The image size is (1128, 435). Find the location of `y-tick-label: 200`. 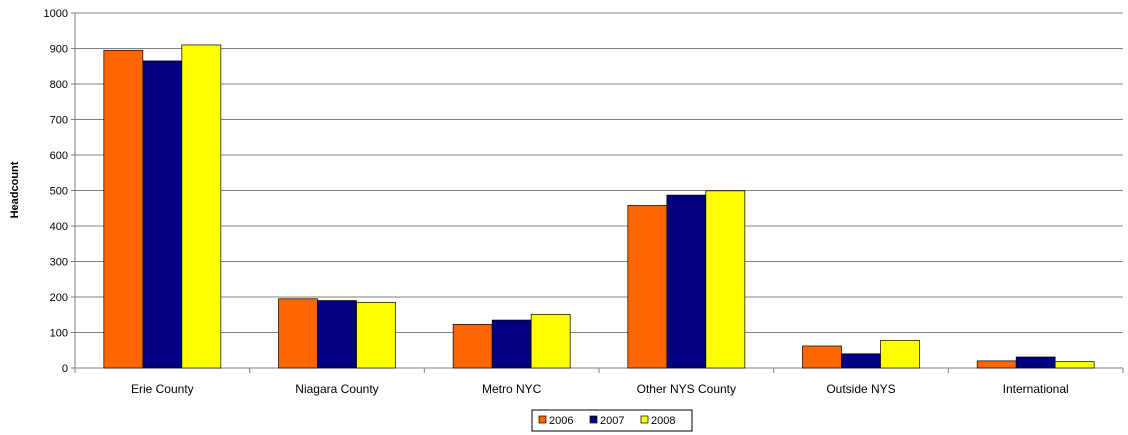

y-tick-label: 200 is located at coordinates (59, 298).